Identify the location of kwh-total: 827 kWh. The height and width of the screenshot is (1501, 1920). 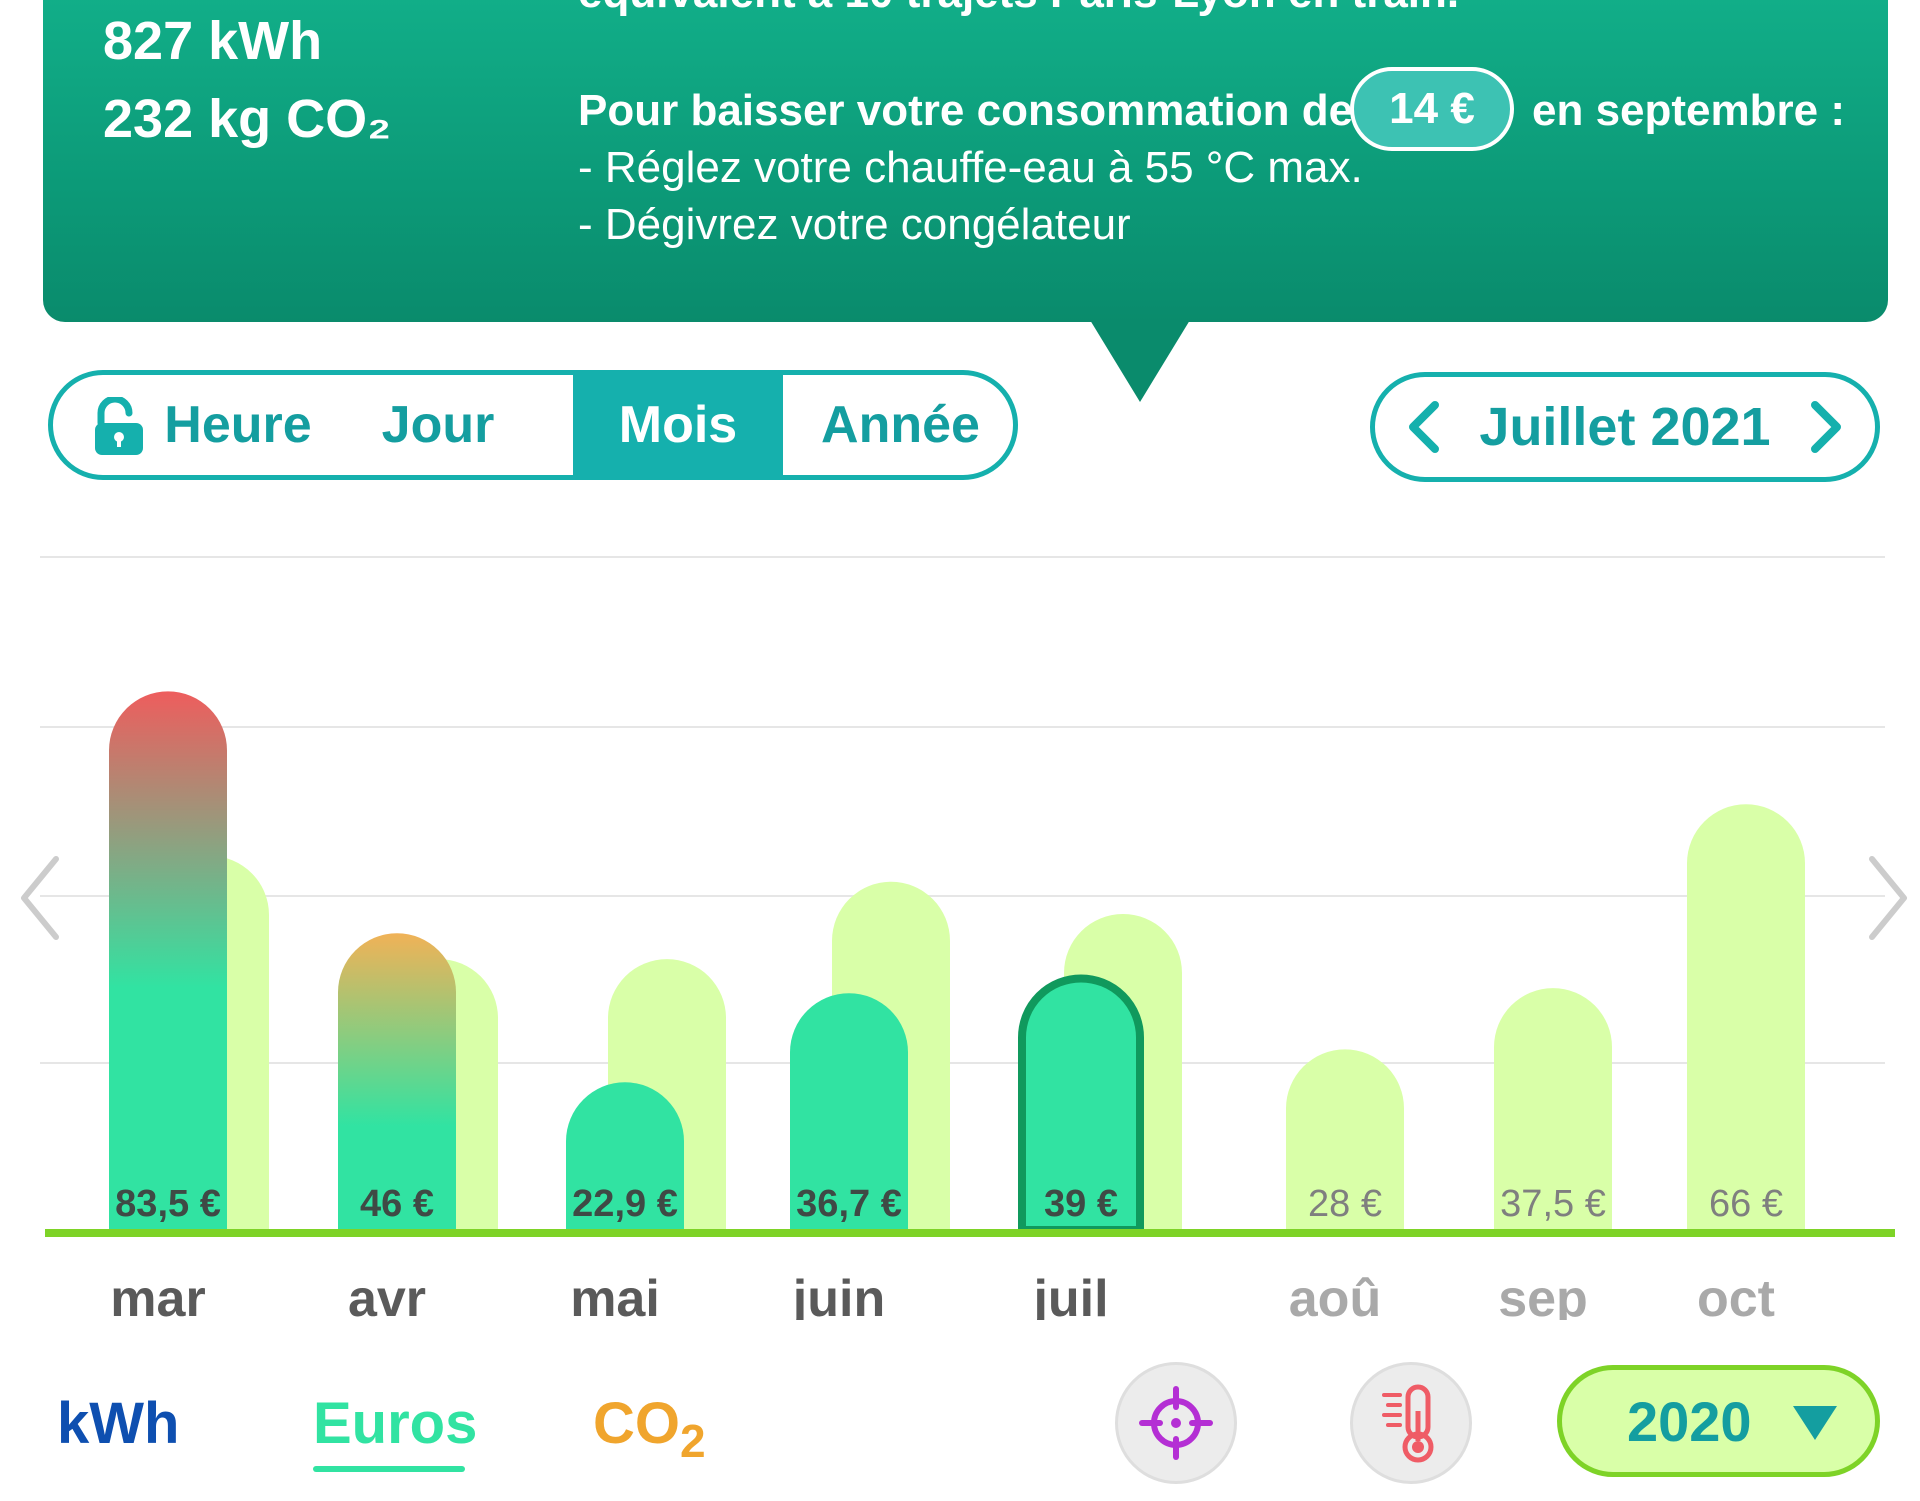
(213, 41).